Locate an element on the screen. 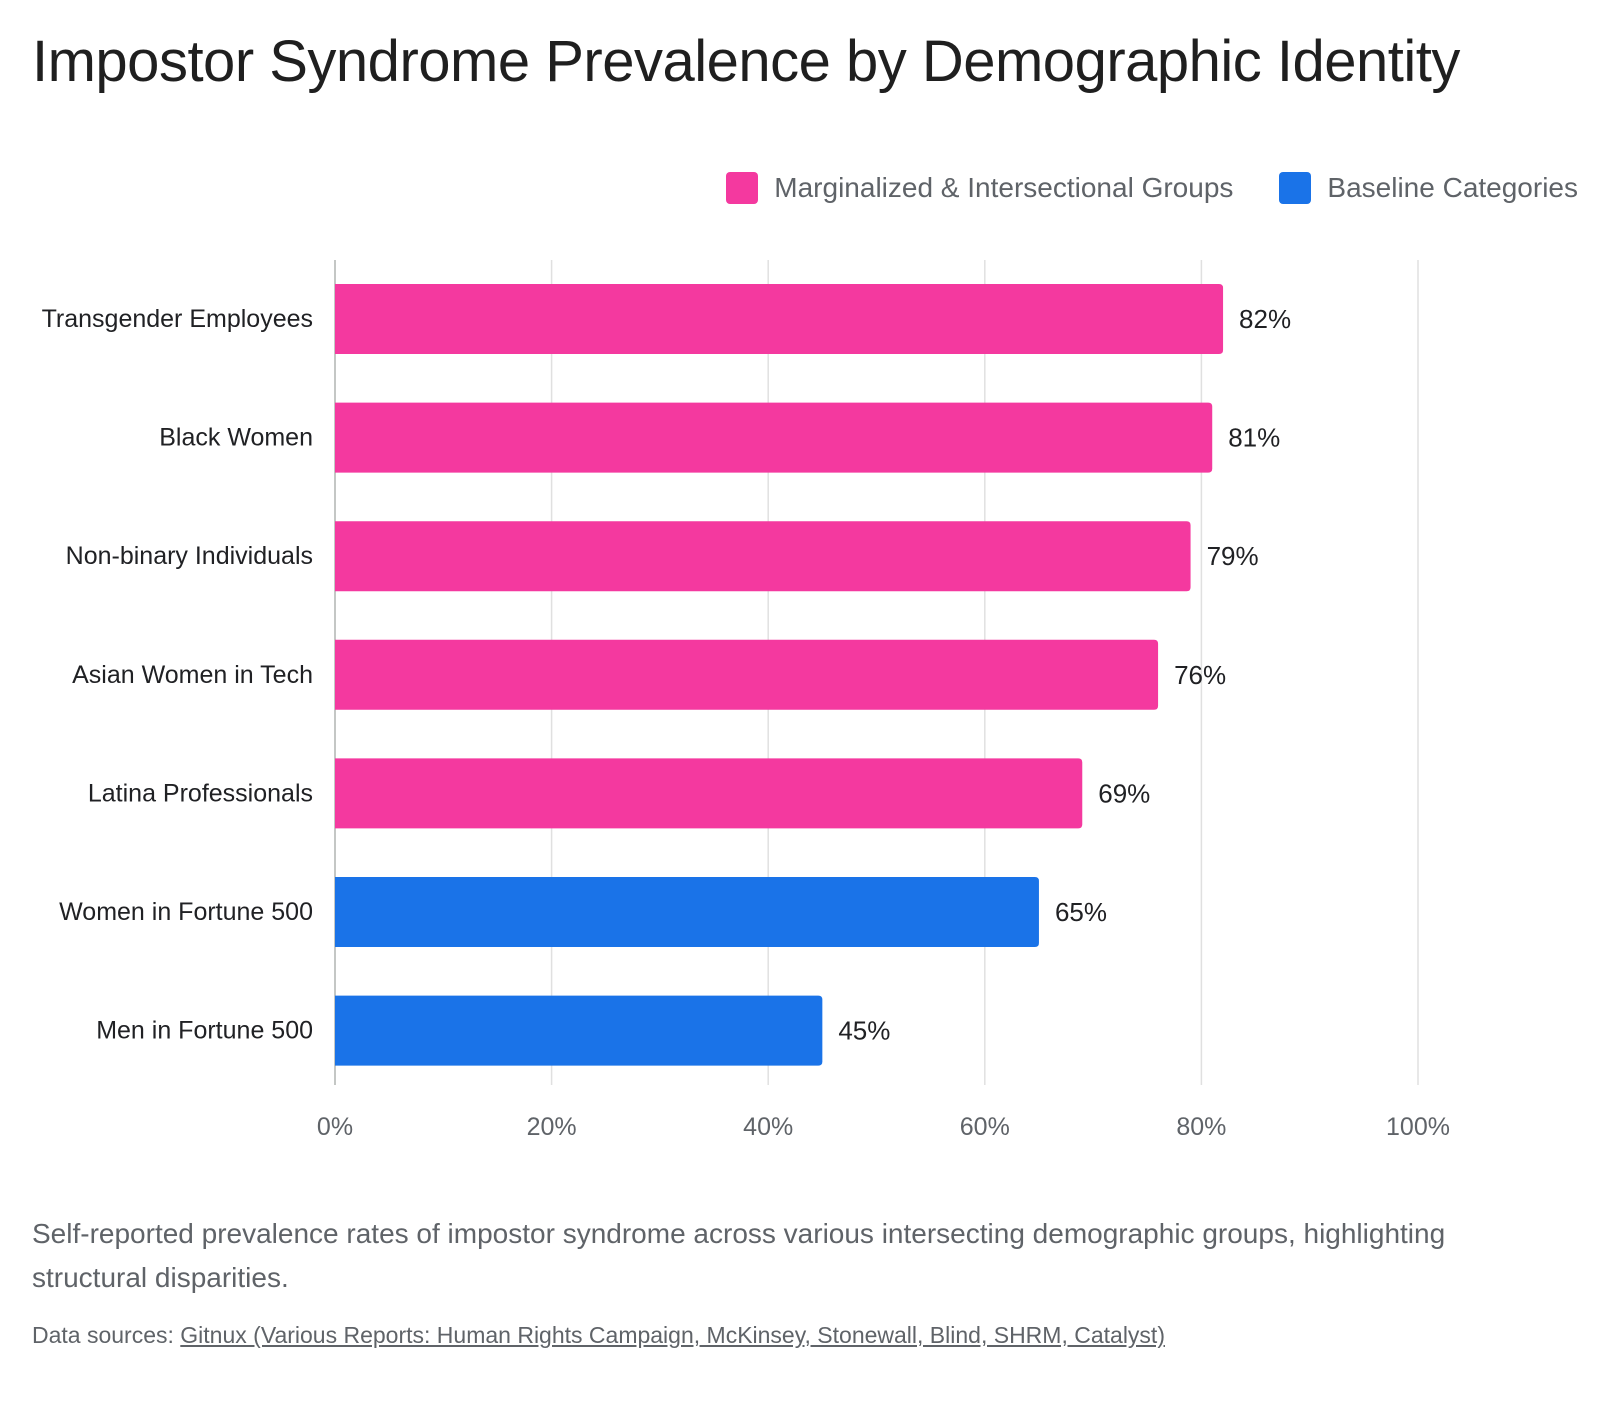  data-label: 45% is located at coordinates (864, 1031).